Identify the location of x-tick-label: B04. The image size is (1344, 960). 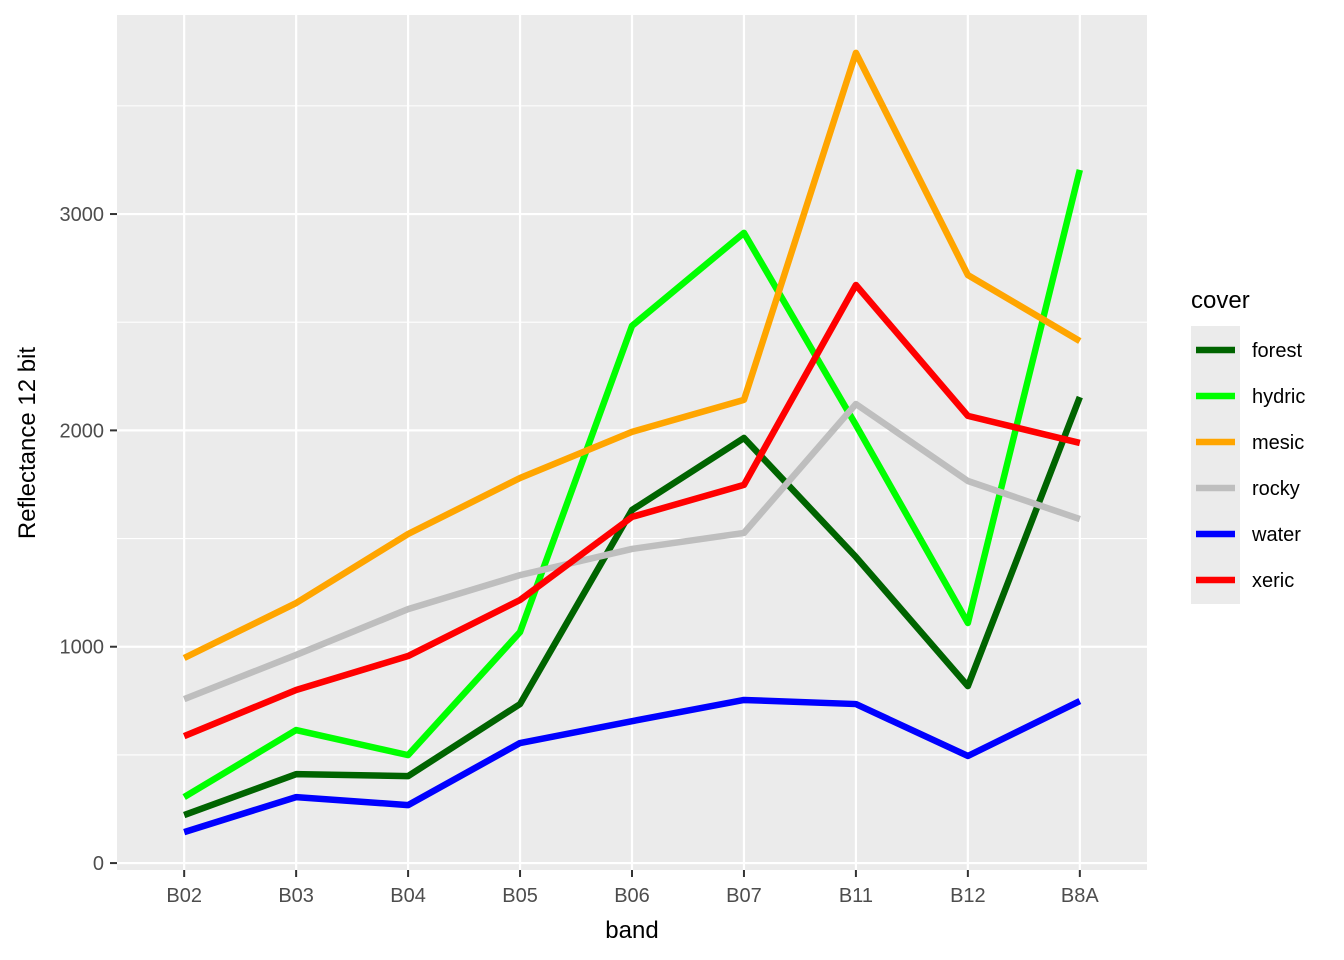
(408, 896).